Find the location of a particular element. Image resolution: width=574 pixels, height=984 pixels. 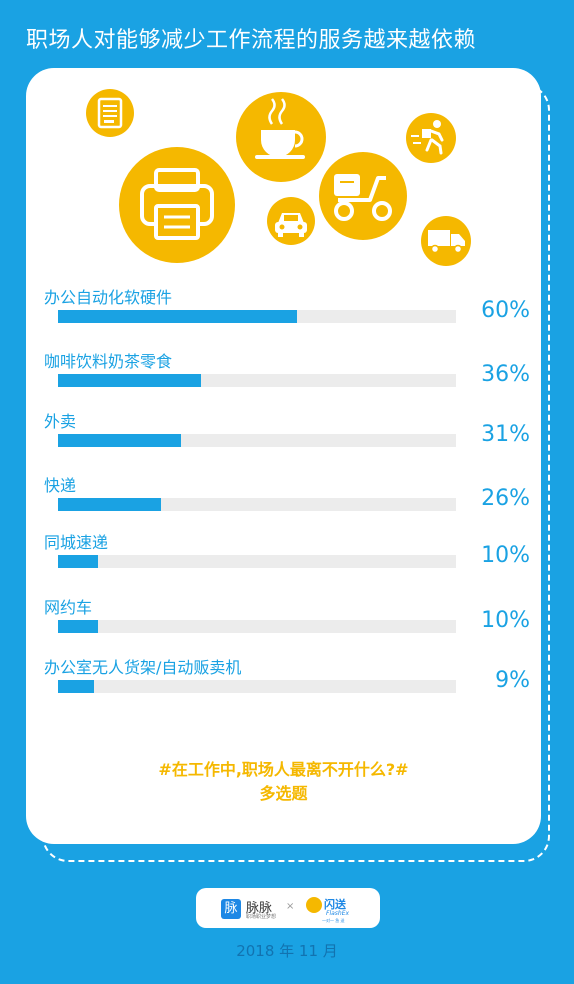

survey-note: #在工作中,职场人最离不开什么?# 多选题 is located at coordinates (283, 782).